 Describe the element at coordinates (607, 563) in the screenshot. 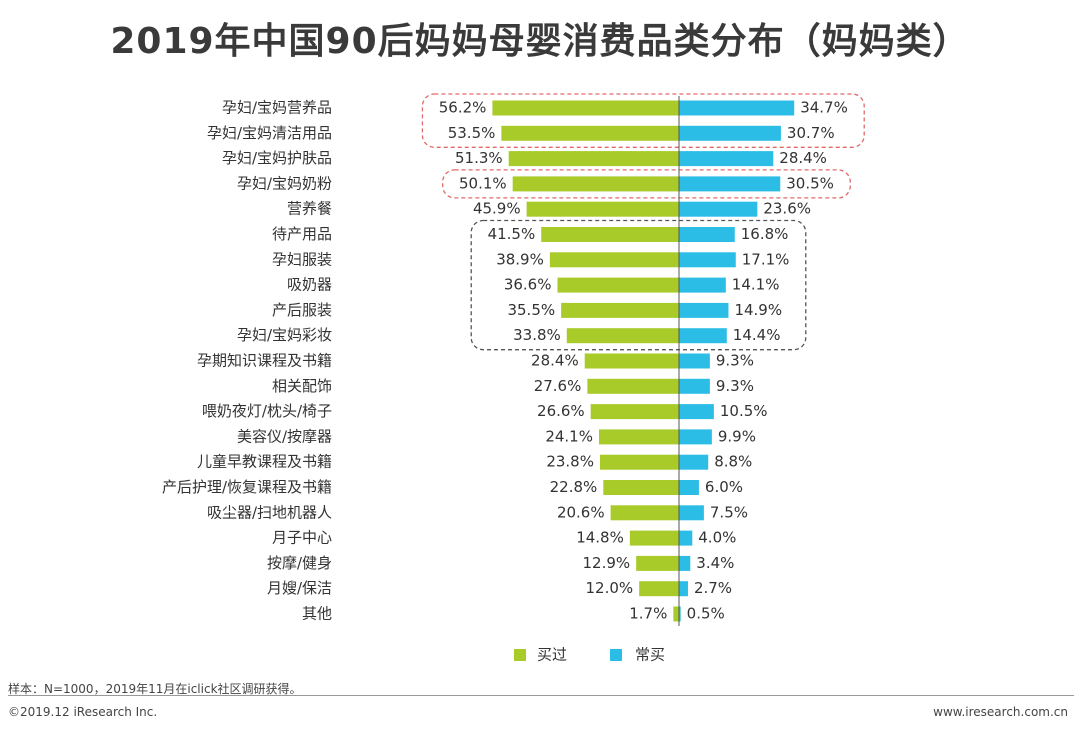

I see `bar-bought-label: 12.9%` at that location.